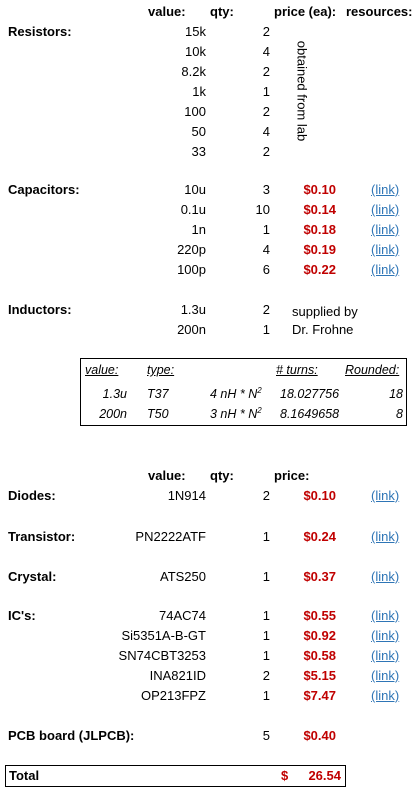 The width and height of the screenshot is (416, 792). Describe the element at coordinates (161, 370) in the screenshot. I see `ind-table-header-type: type:` at that location.